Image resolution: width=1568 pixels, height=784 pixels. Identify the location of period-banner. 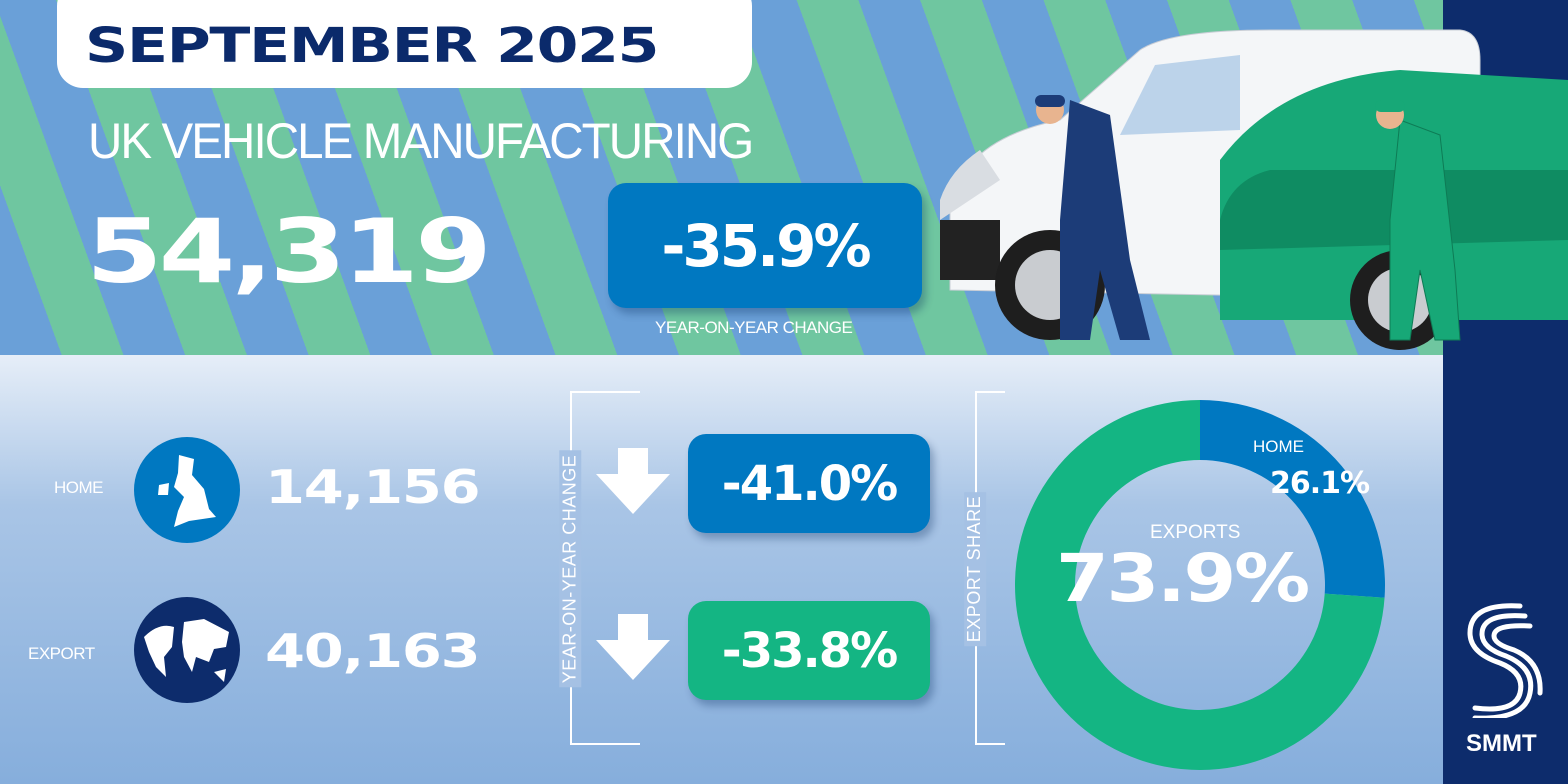
(404, 44).